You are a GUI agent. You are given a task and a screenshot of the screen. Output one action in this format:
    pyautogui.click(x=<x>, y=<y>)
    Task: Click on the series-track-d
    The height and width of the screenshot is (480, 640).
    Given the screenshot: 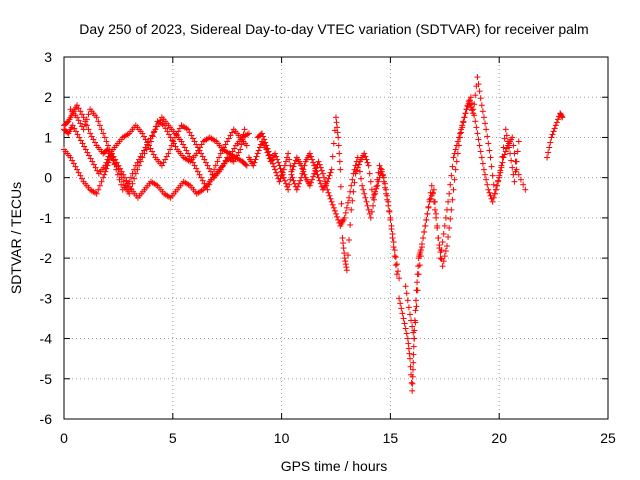 What is the action you would take?
    pyautogui.click(x=158, y=149)
    